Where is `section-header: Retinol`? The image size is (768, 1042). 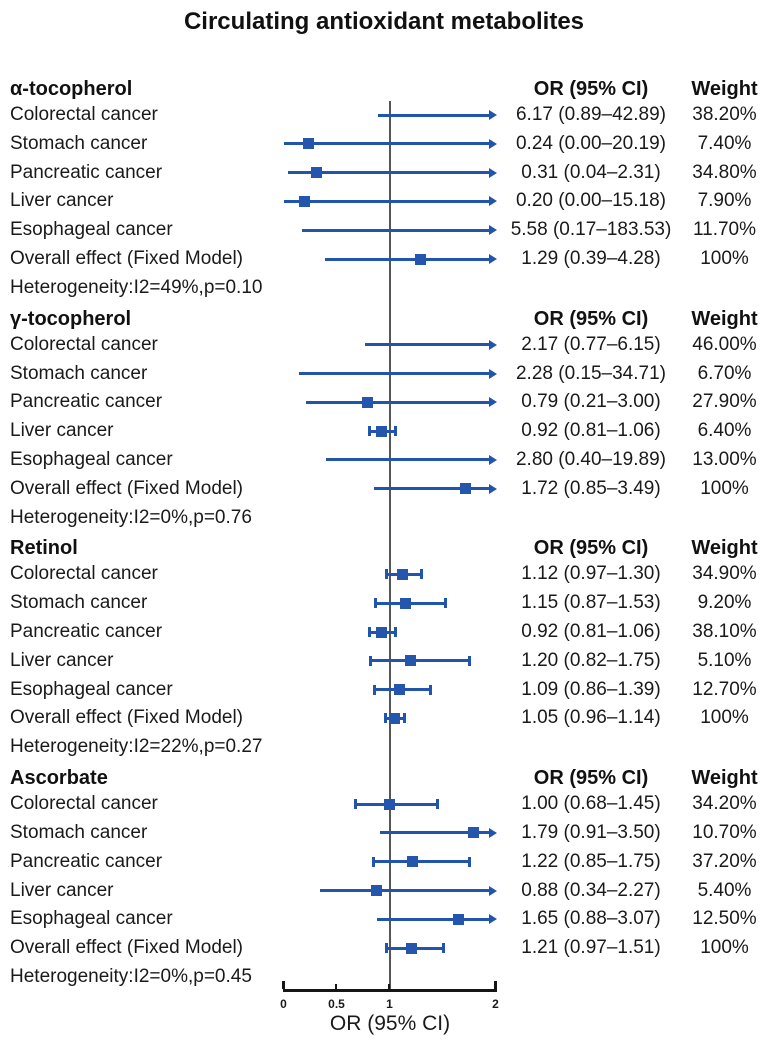
section-header: Retinol is located at coordinates (44, 548).